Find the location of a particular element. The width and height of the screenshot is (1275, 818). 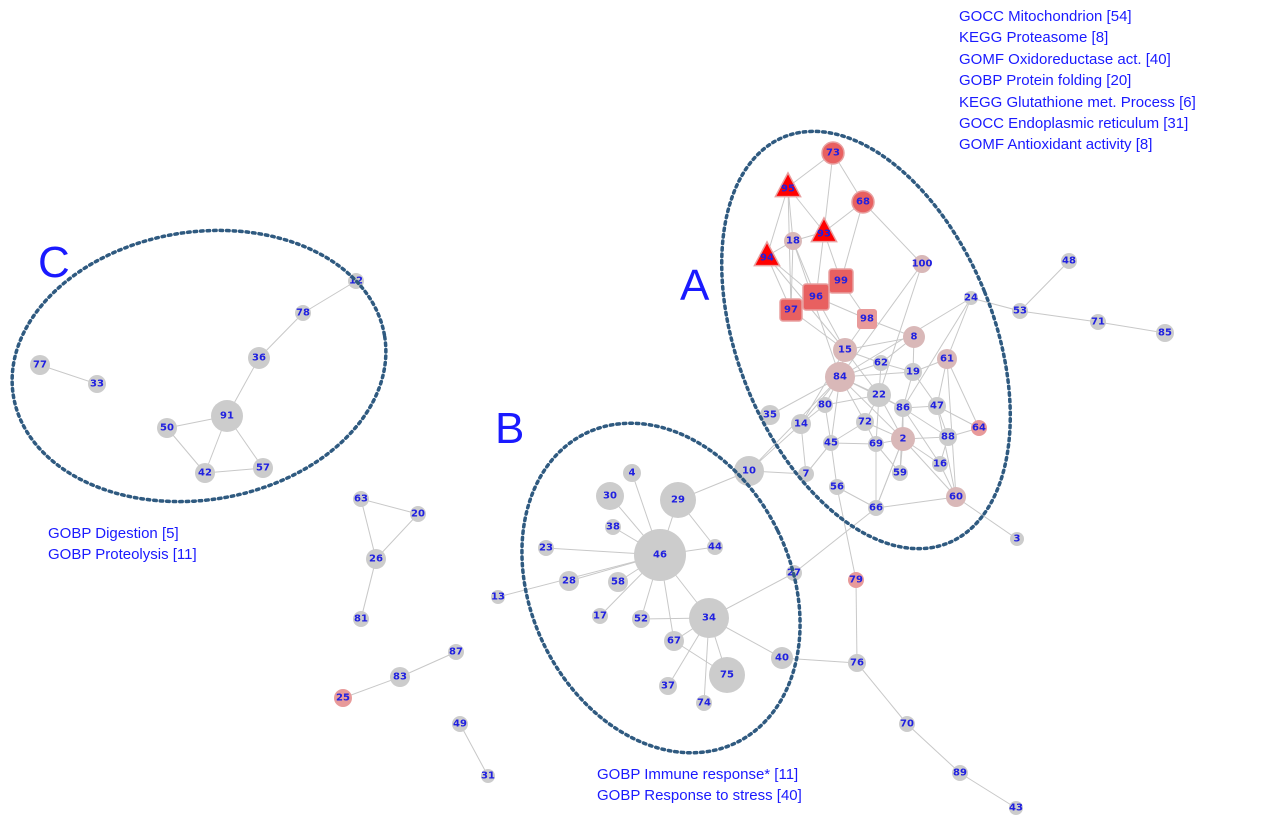

node-85: 85 is located at coordinates (1165, 333).